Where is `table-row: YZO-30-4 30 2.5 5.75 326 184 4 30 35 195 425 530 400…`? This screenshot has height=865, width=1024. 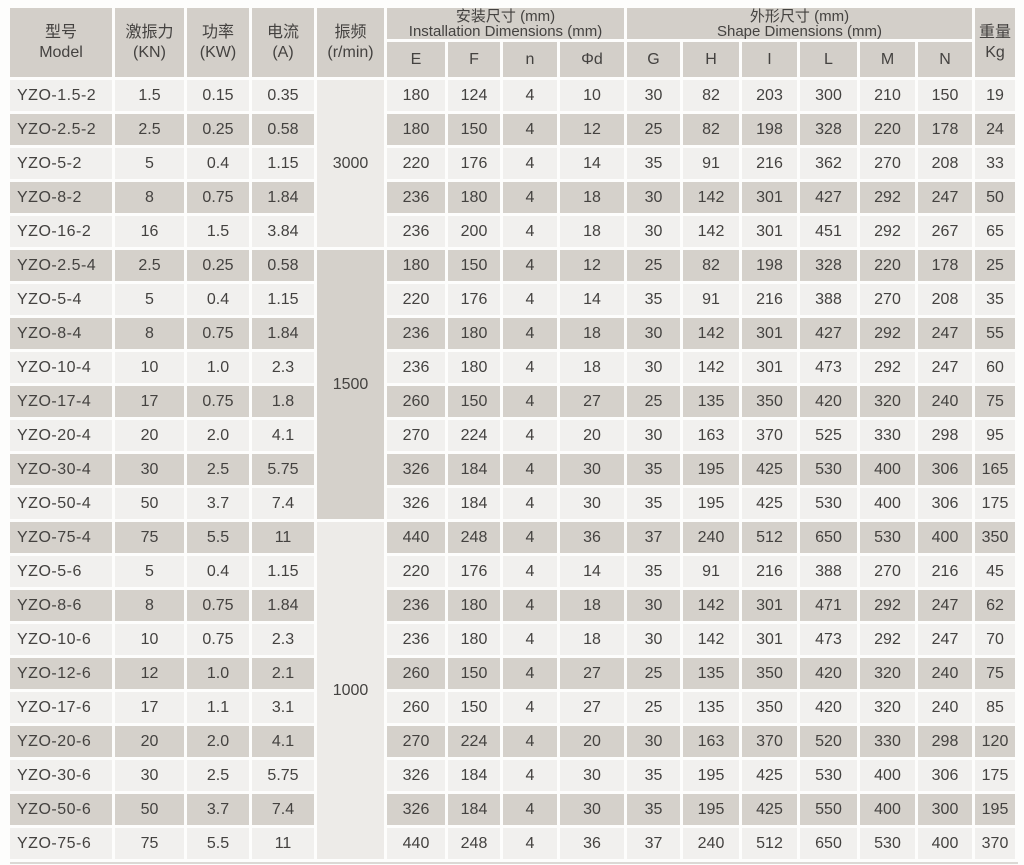
table-row: YZO-30-4 30 2.5 5.75 326 184 4 30 35 195 425 530 400… is located at coordinates (512, 469).